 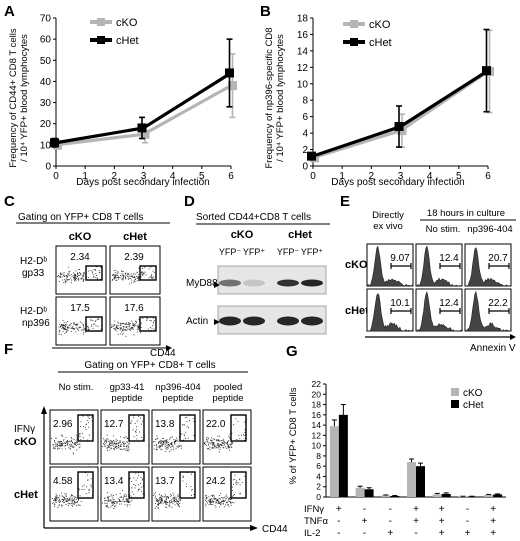 What do you see at coordinates (85, 485) in the screenshot?
I see `panel-f-gate` at bounding box center [85, 485].